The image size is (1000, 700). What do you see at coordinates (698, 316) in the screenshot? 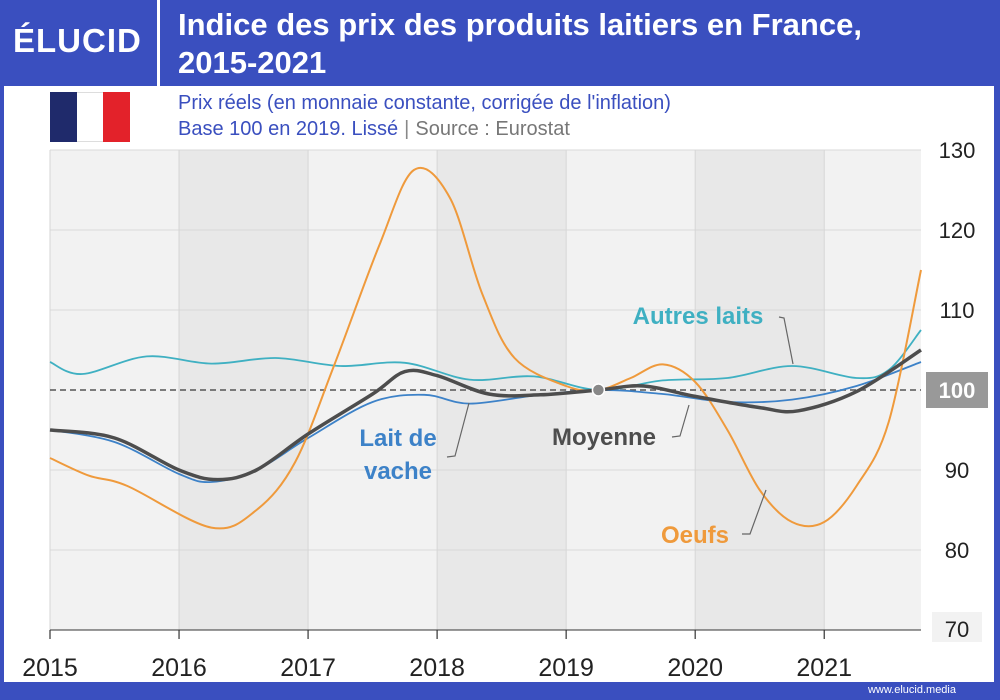
I see `label-autres-laits: Autres laits` at bounding box center [698, 316].